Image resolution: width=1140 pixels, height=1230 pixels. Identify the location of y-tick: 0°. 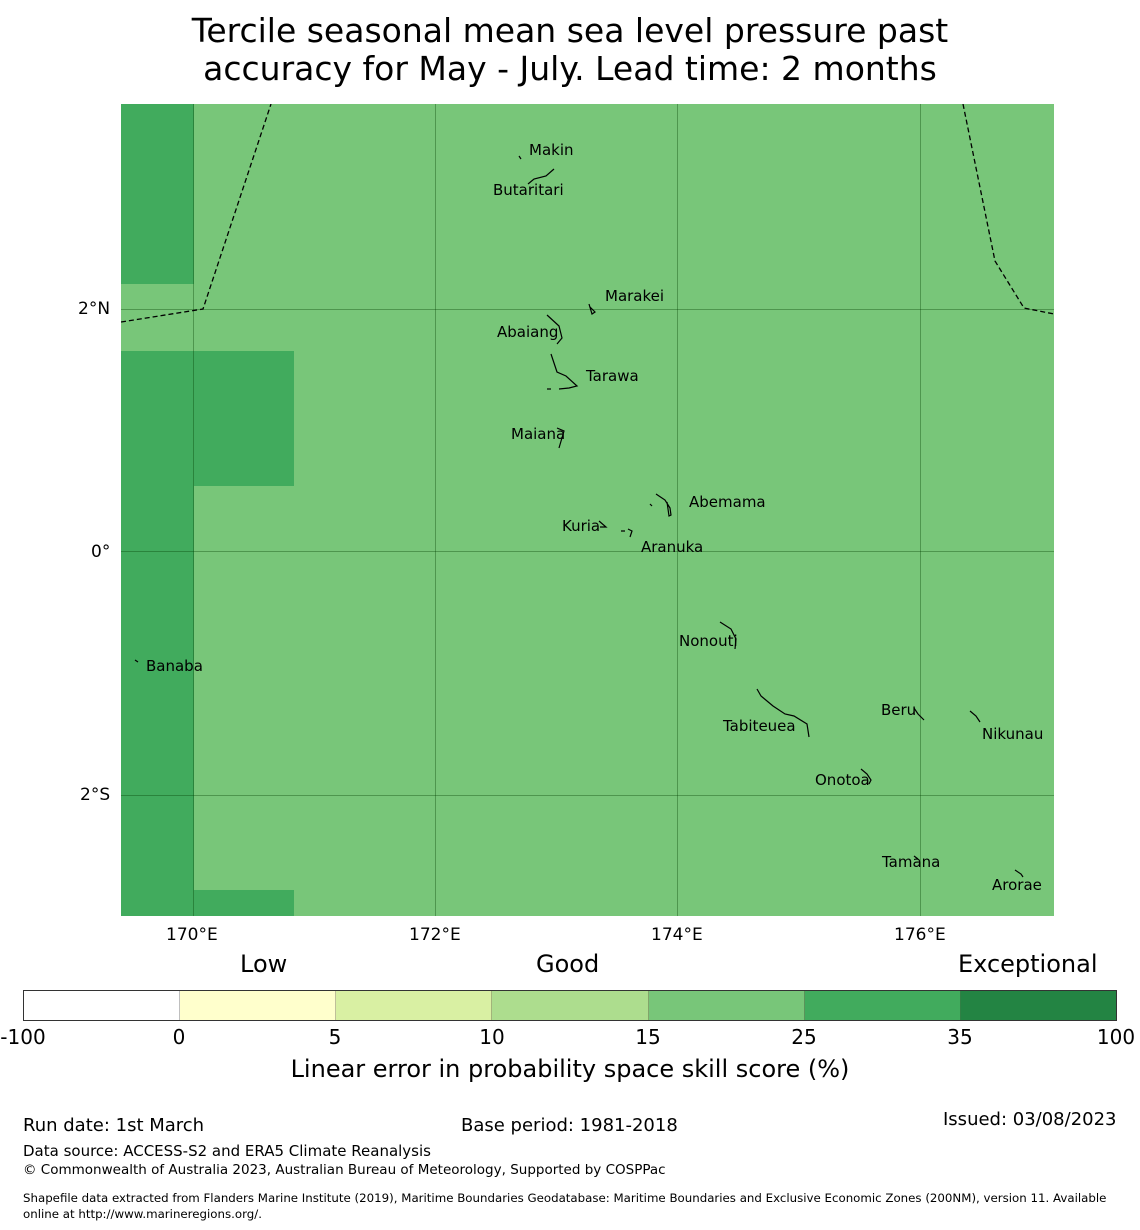
(101, 552).